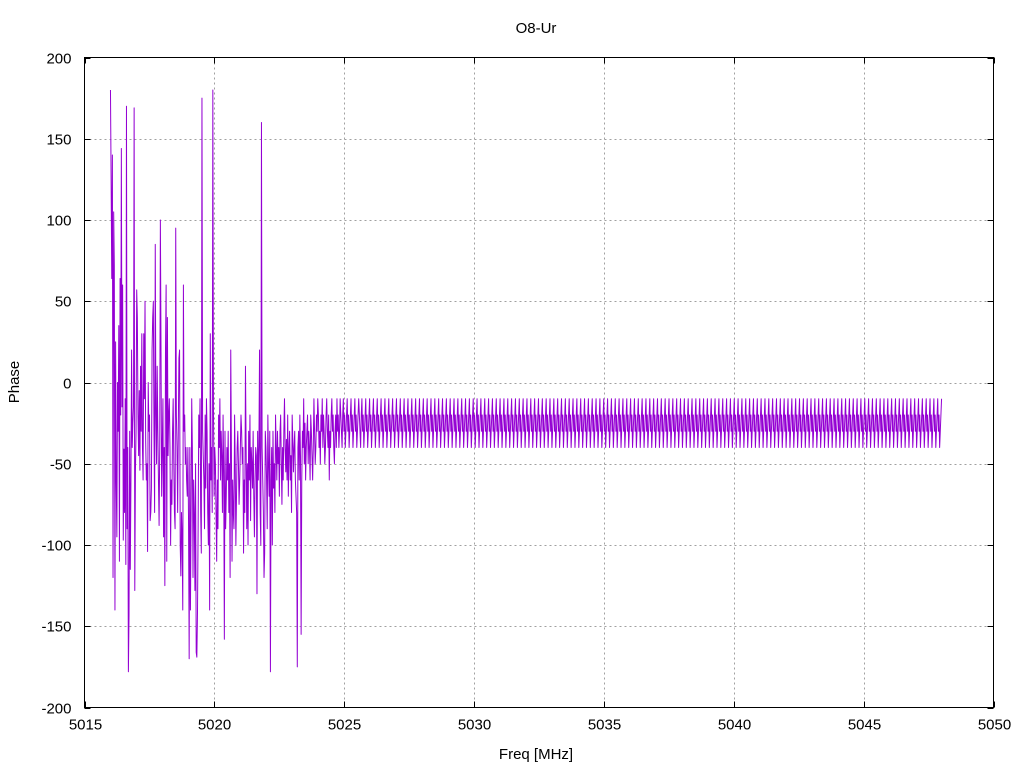  What do you see at coordinates (61, 465) in the screenshot?
I see `y-tick-label: -50` at bounding box center [61, 465].